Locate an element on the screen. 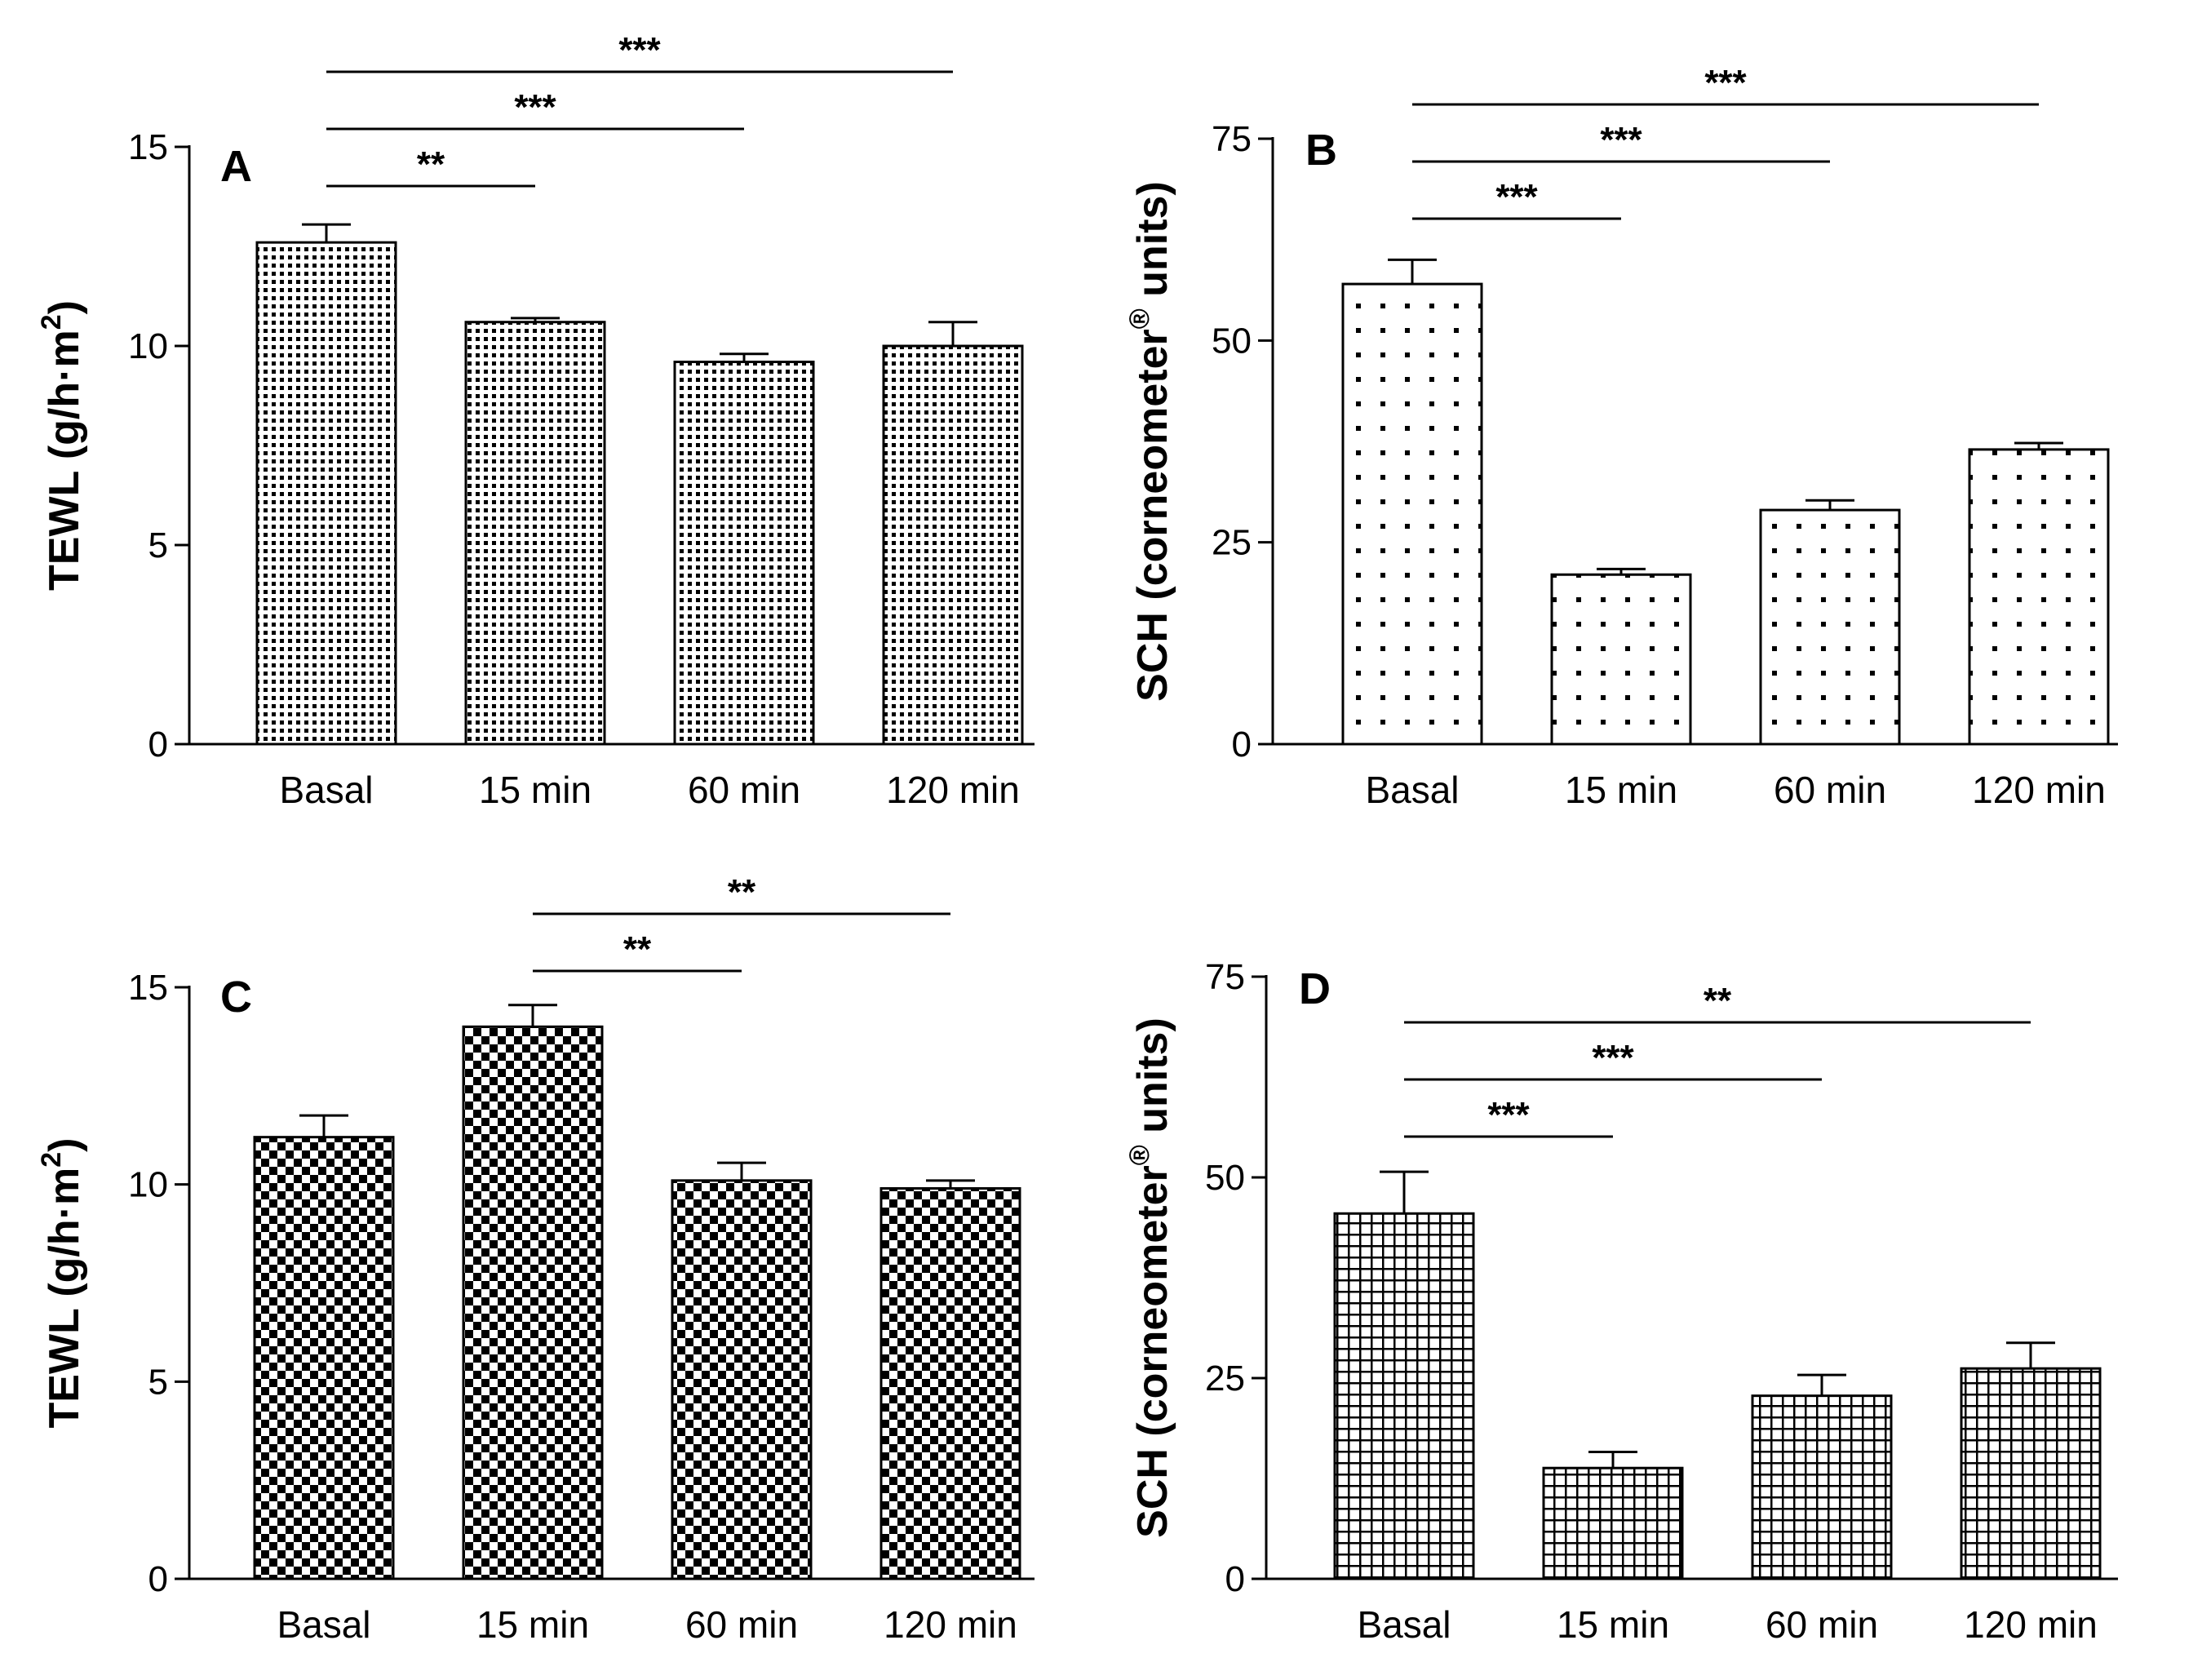 The height and width of the screenshot is (1680, 2202). panel-letter: C is located at coordinates (236, 997).